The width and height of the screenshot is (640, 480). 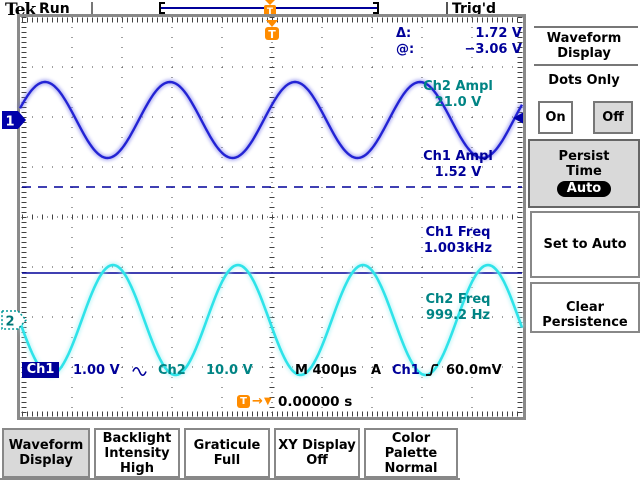 I want to click on menu-label: Display, so click(x=46, y=460).